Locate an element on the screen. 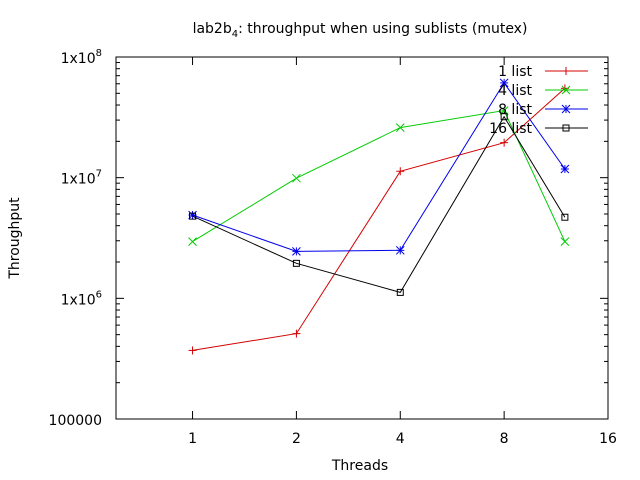 Image resolution: width=640 pixels, height=480 pixels. y-tick-label: 1x10⁶ is located at coordinates (81, 298).